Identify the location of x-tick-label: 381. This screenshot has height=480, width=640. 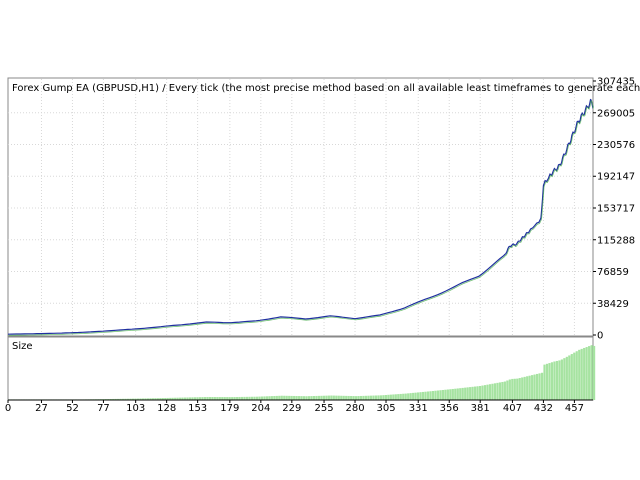
(480, 408).